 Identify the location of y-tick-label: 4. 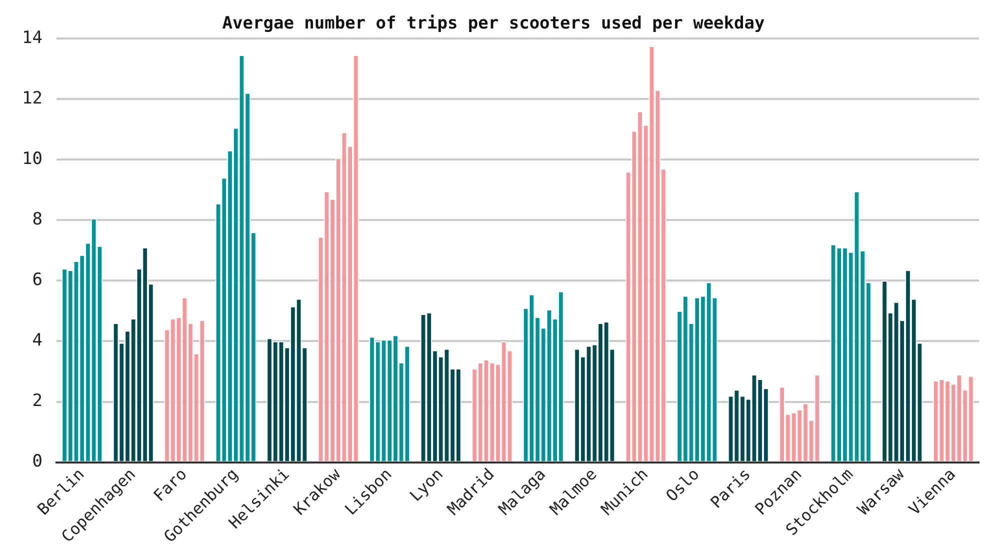
(37, 340).